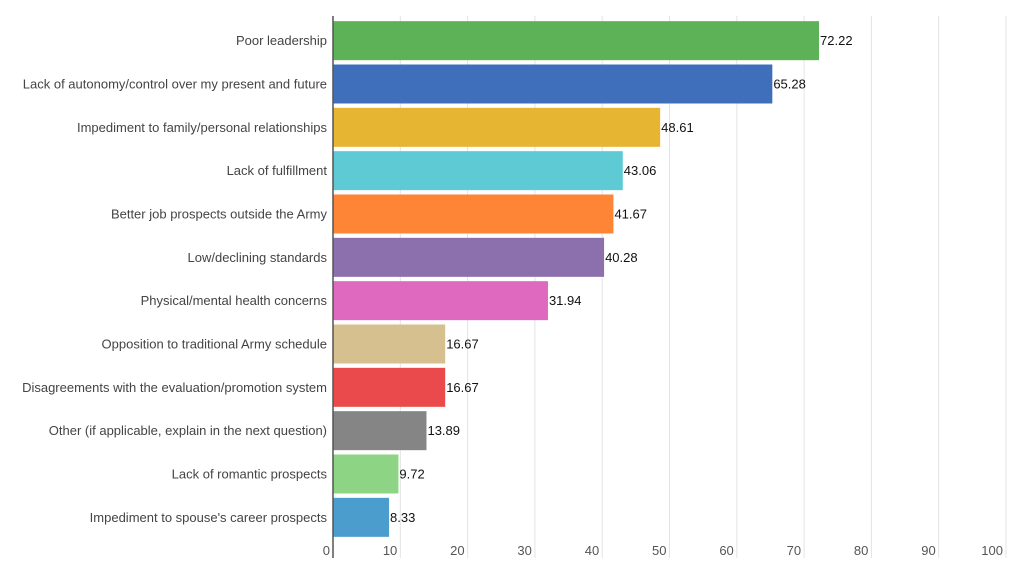 The image size is (1024, 576). Describe the element at coordinates (402, 517) in the screenshot. I see `value-label: 8.33` at that location.